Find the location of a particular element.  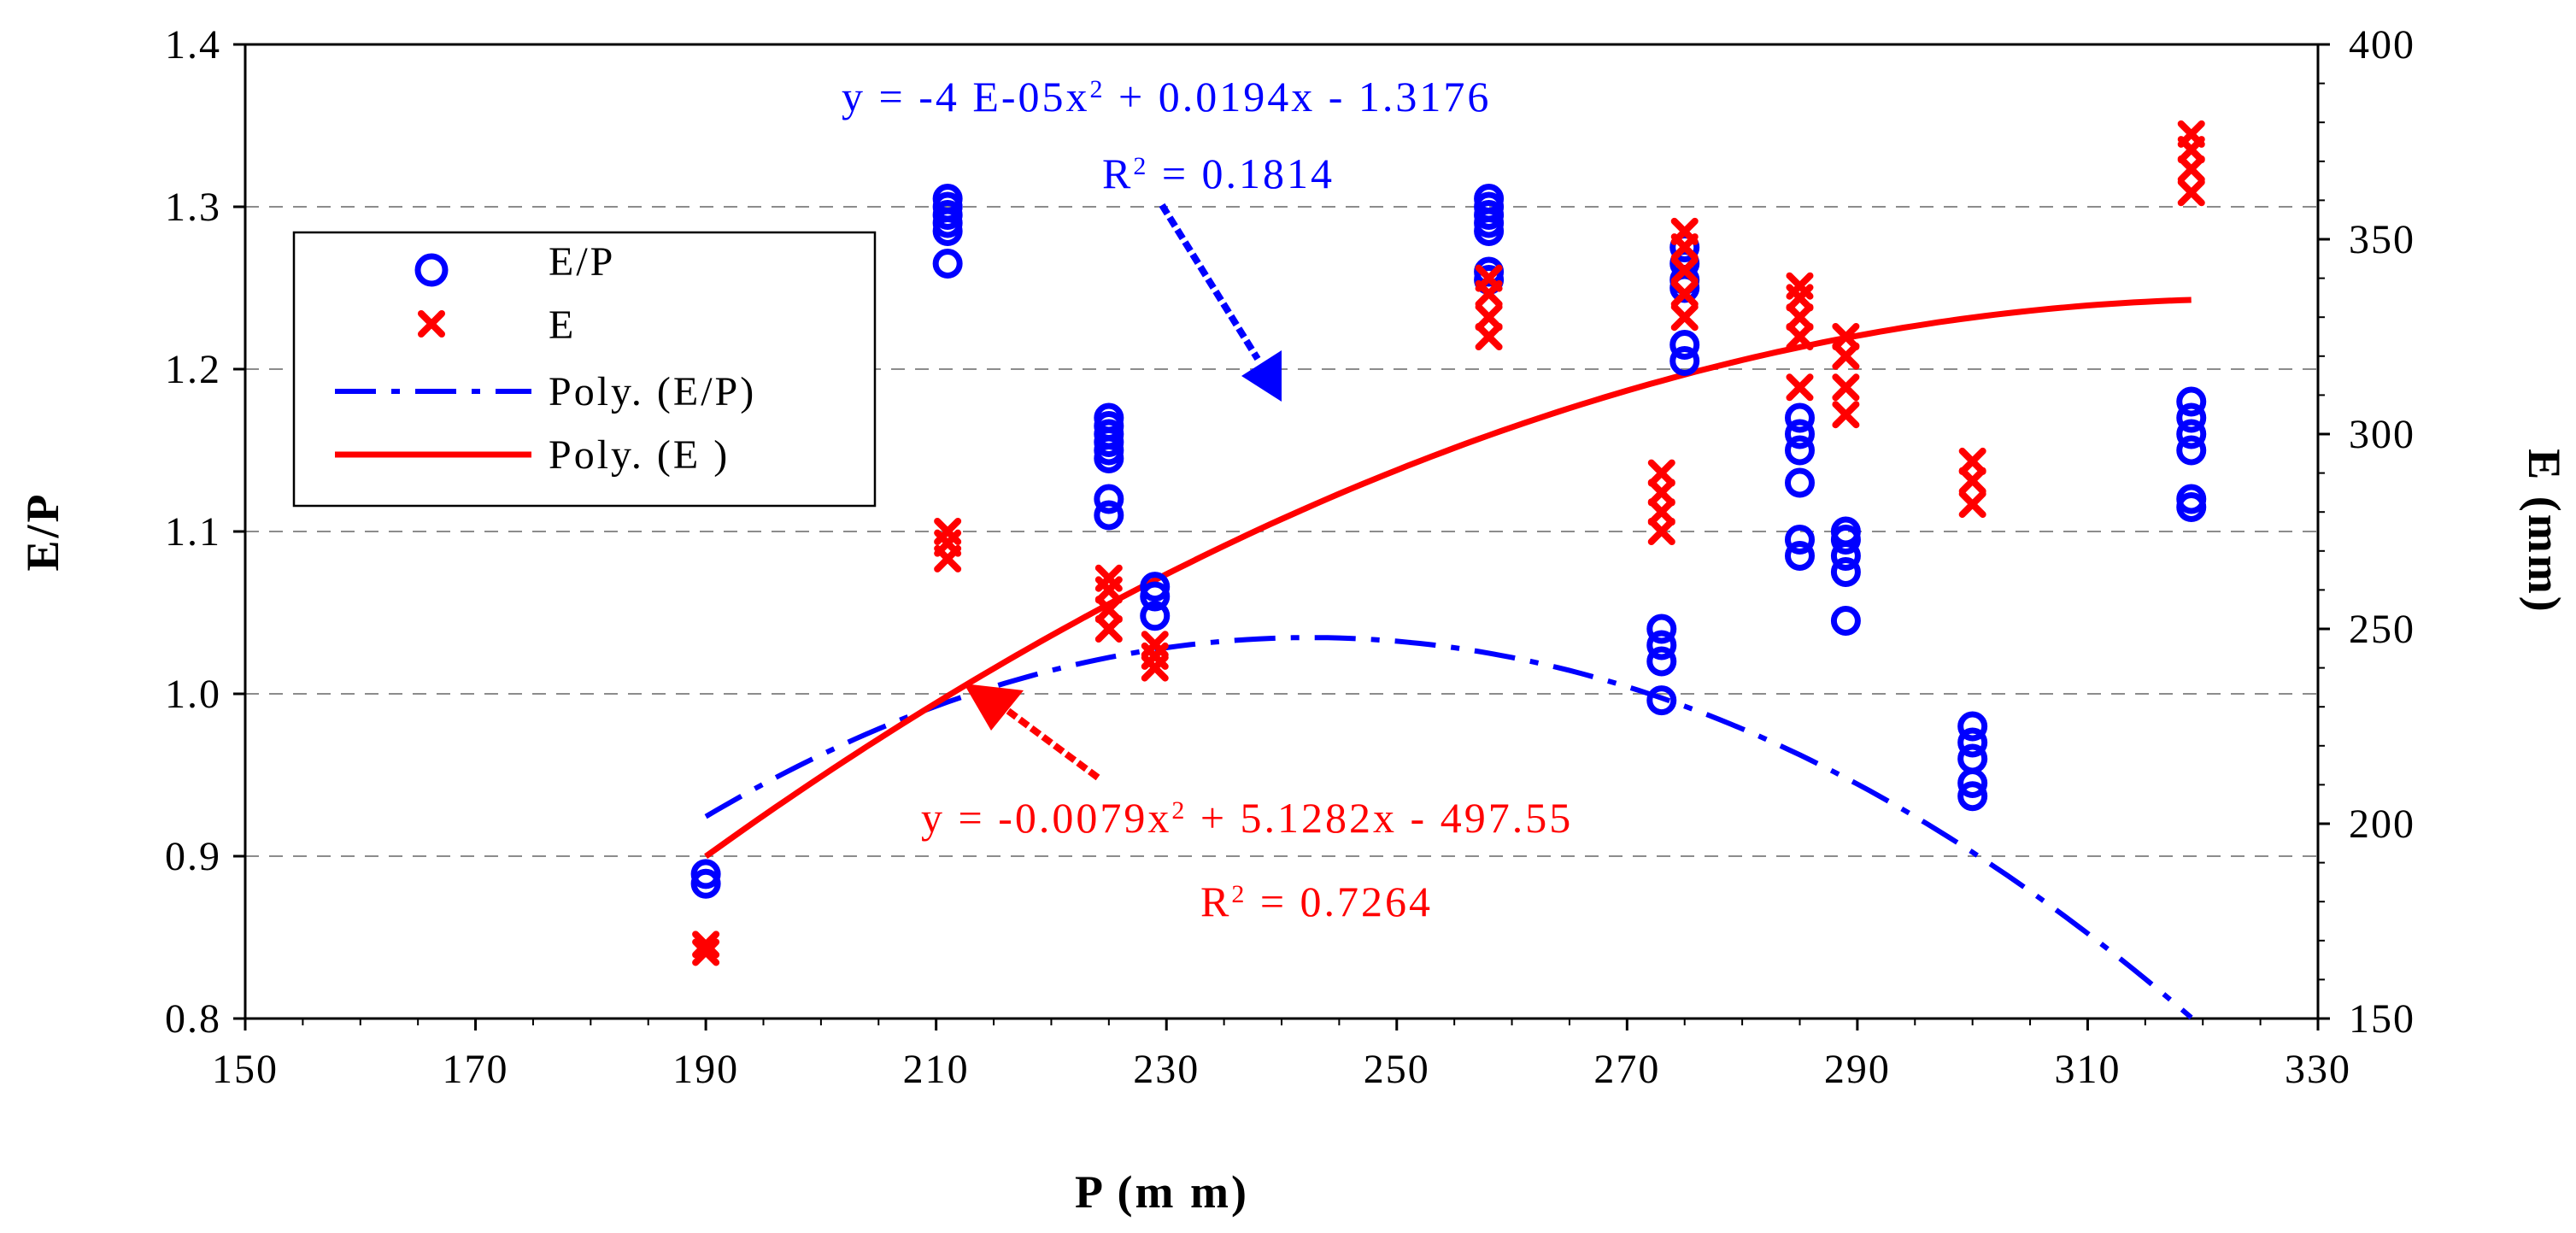

legend-circle-marker is located at coordinates (431, 270).